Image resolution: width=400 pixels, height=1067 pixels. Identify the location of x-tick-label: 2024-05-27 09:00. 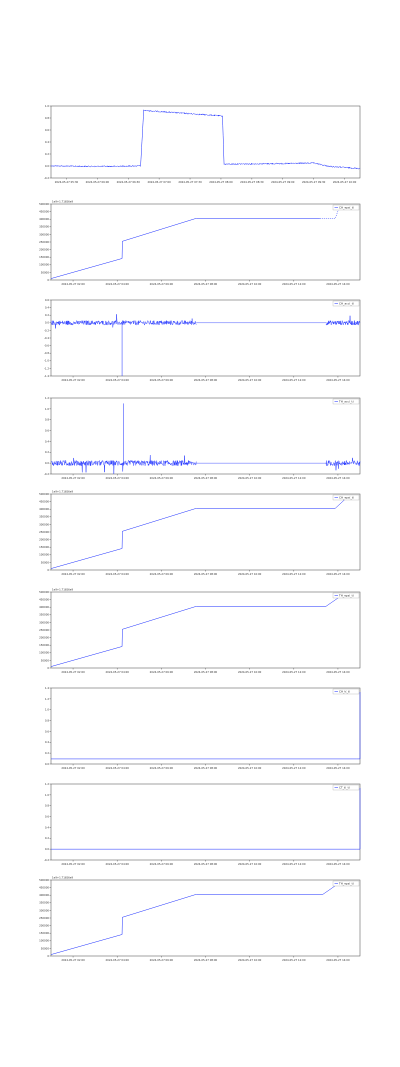
(283, 182).